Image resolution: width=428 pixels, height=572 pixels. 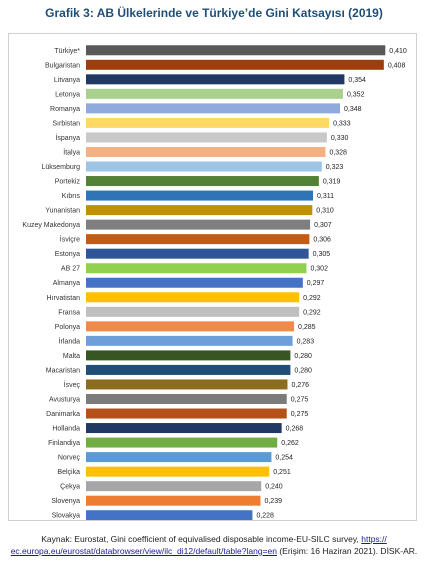 I want to click on category-label: Almanya, so click(x=66, y=283).